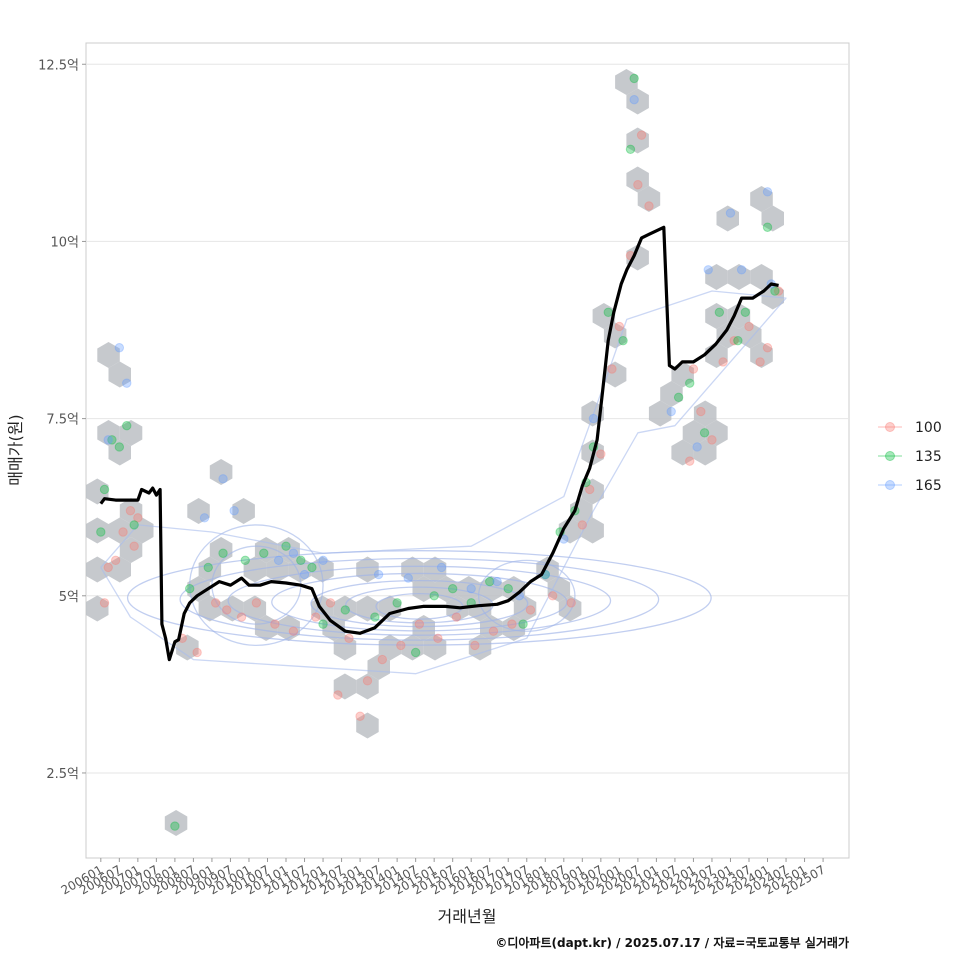  Describe the element at coordinates (62, 420) in the screenshot. I see `y-tick-label: 7.5억` at that location.